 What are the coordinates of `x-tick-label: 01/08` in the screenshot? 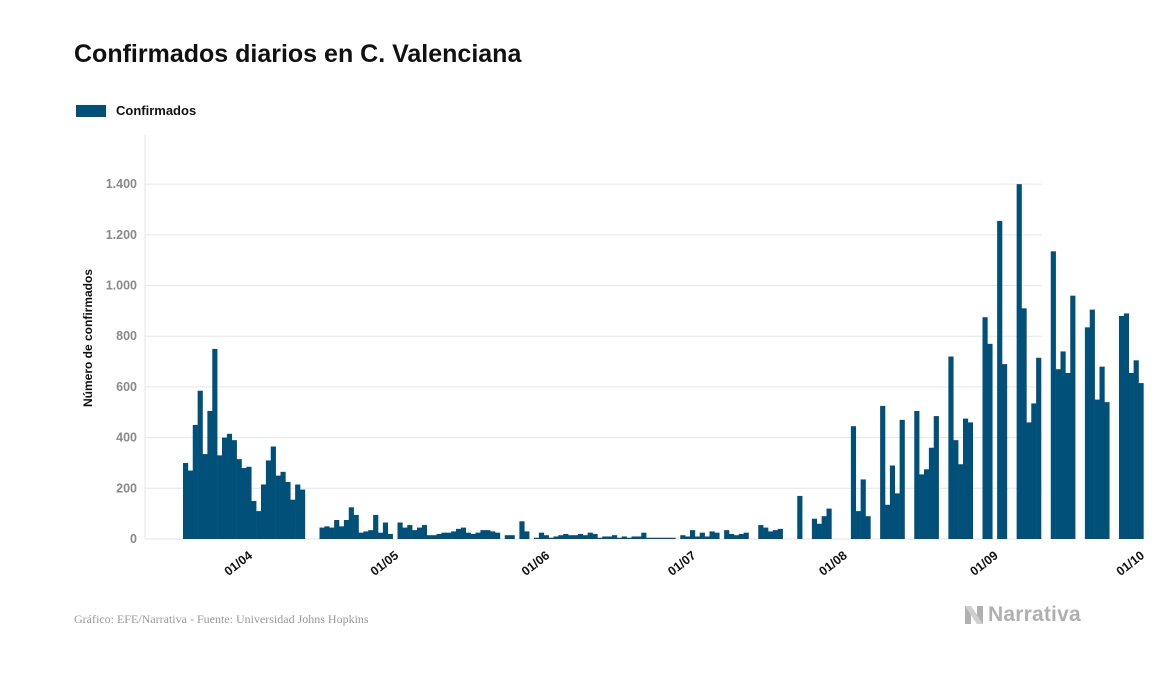 It's located at (832, 563).